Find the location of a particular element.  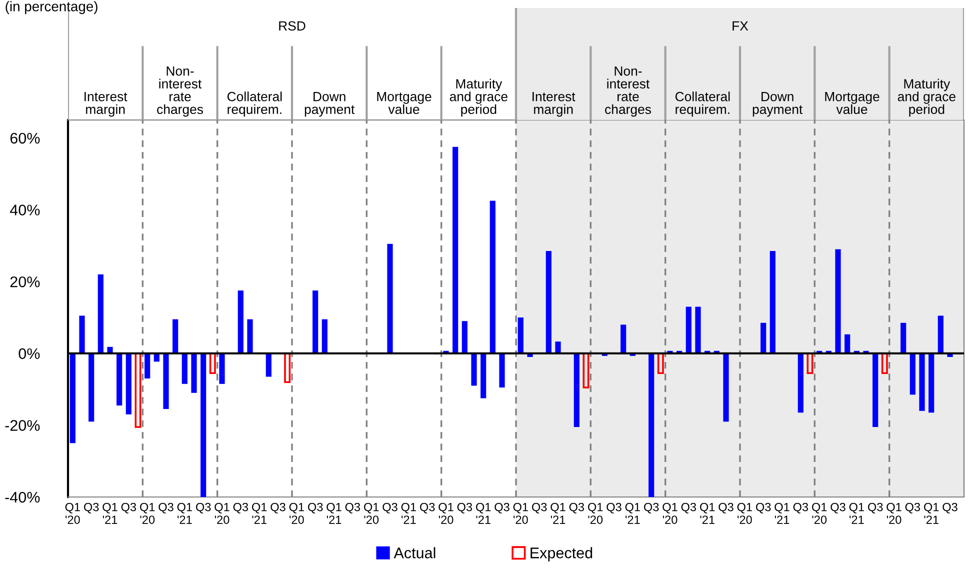

legend-label: Actual is located at coordinates (415, 552).